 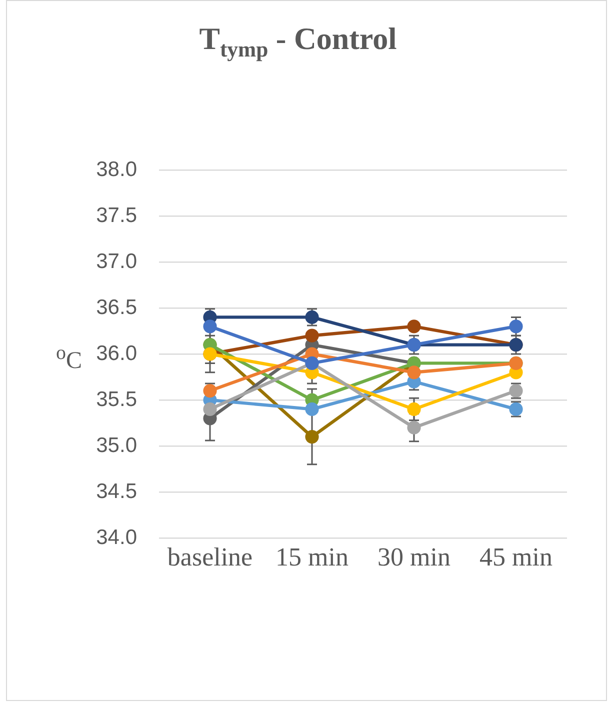 I want to click on y-tick-label: 36.0, so click(x=116, y=353).